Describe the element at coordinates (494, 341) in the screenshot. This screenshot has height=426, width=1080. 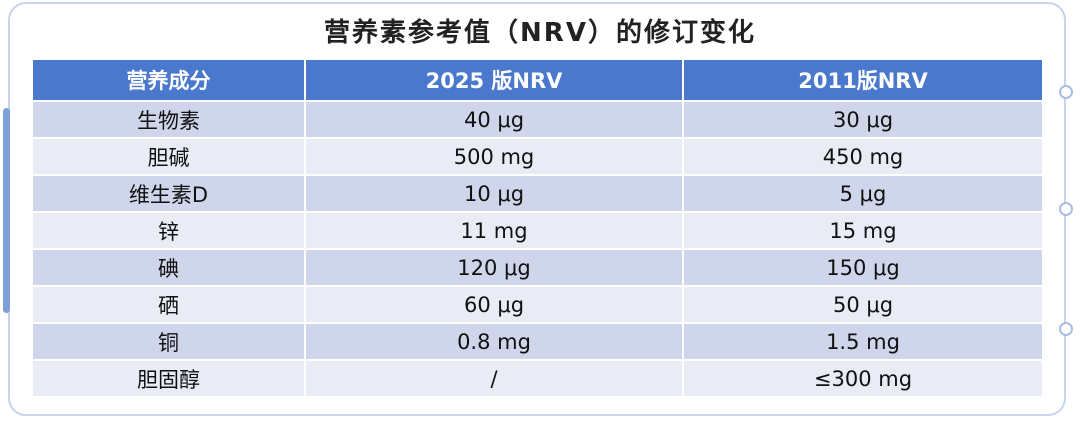
I see `table-cell: 0.8 mg` at that location.